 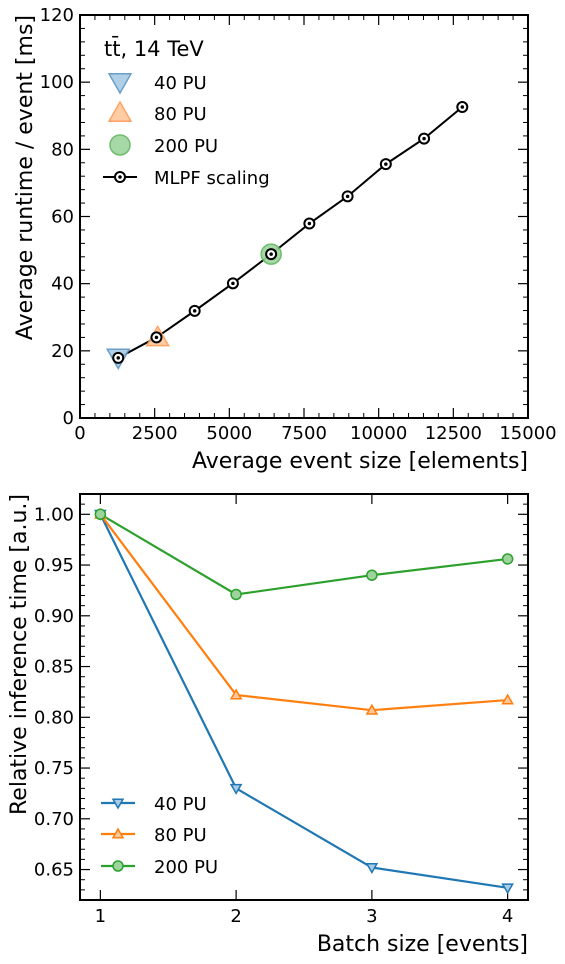 I want to click on x-tick-label: 5000, so click(x=229, y=433).